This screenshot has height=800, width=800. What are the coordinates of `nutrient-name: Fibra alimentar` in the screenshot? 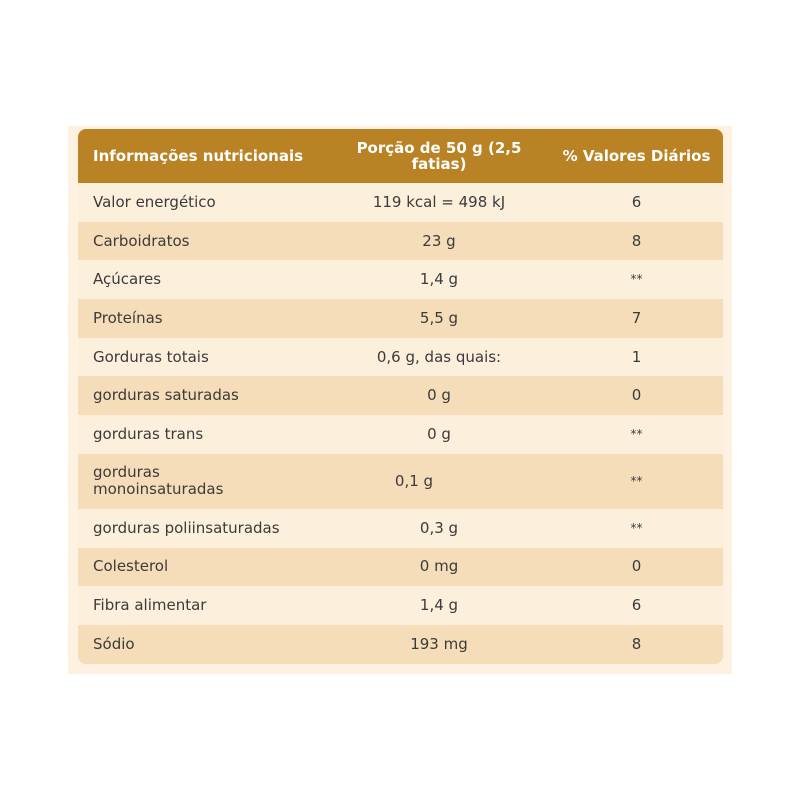 It's located at (150, 605).